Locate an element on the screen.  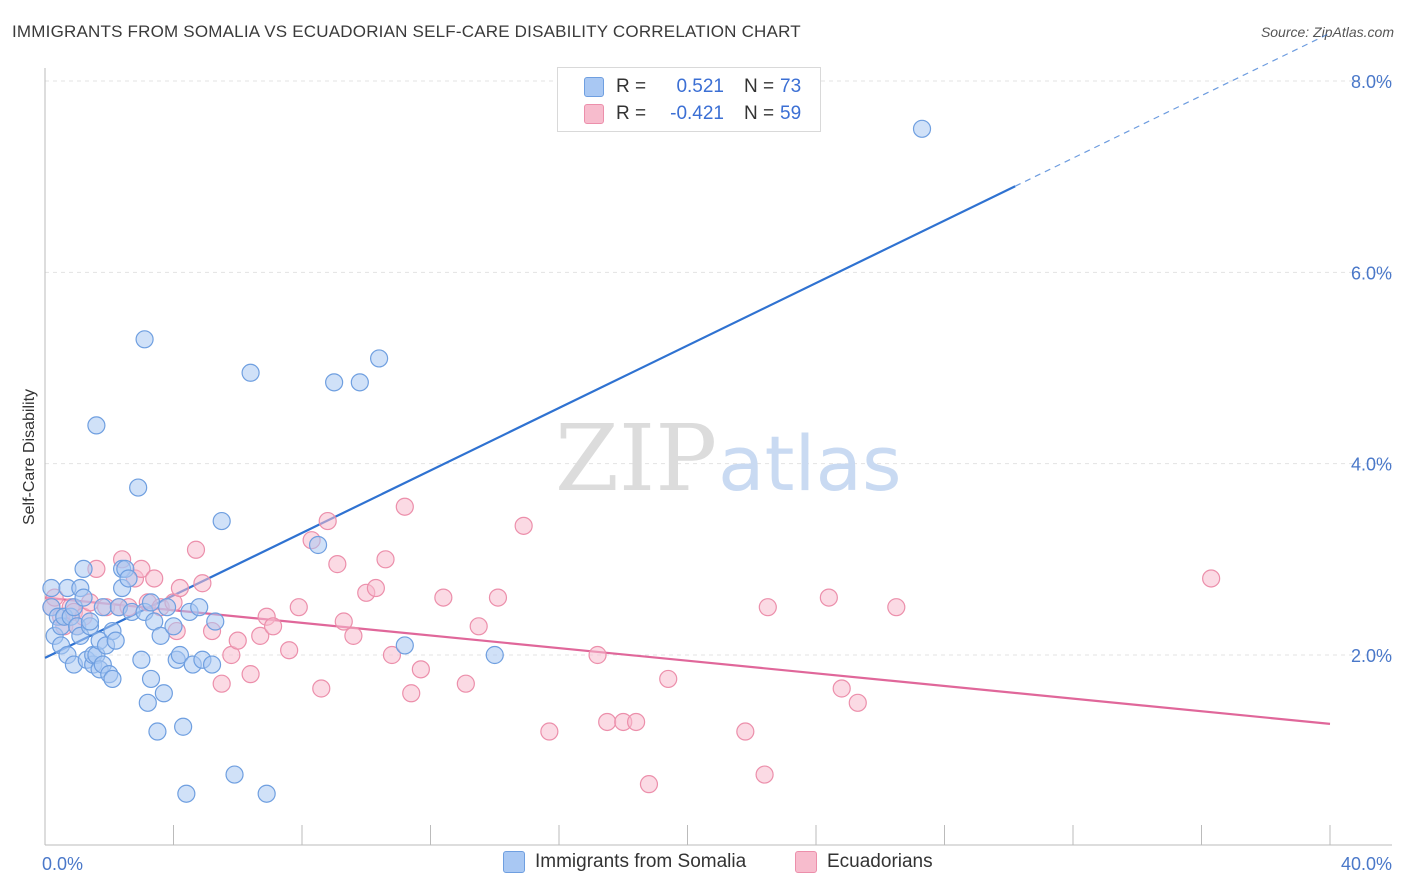
x-tick-label: 40.0% is located at coordinates (1366, 864).